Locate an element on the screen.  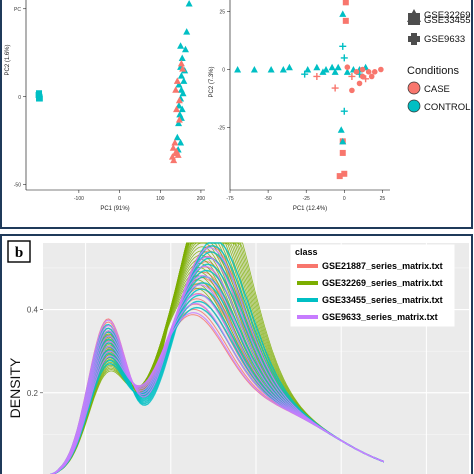
legend-cross-shape is located at coordinates (414, 39).